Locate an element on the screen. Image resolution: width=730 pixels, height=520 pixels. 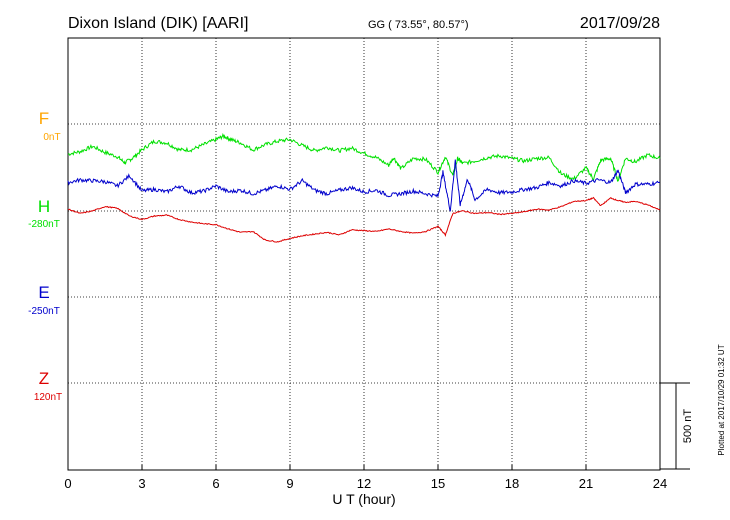
series-label-e: E is located at coordinates (43, 292).